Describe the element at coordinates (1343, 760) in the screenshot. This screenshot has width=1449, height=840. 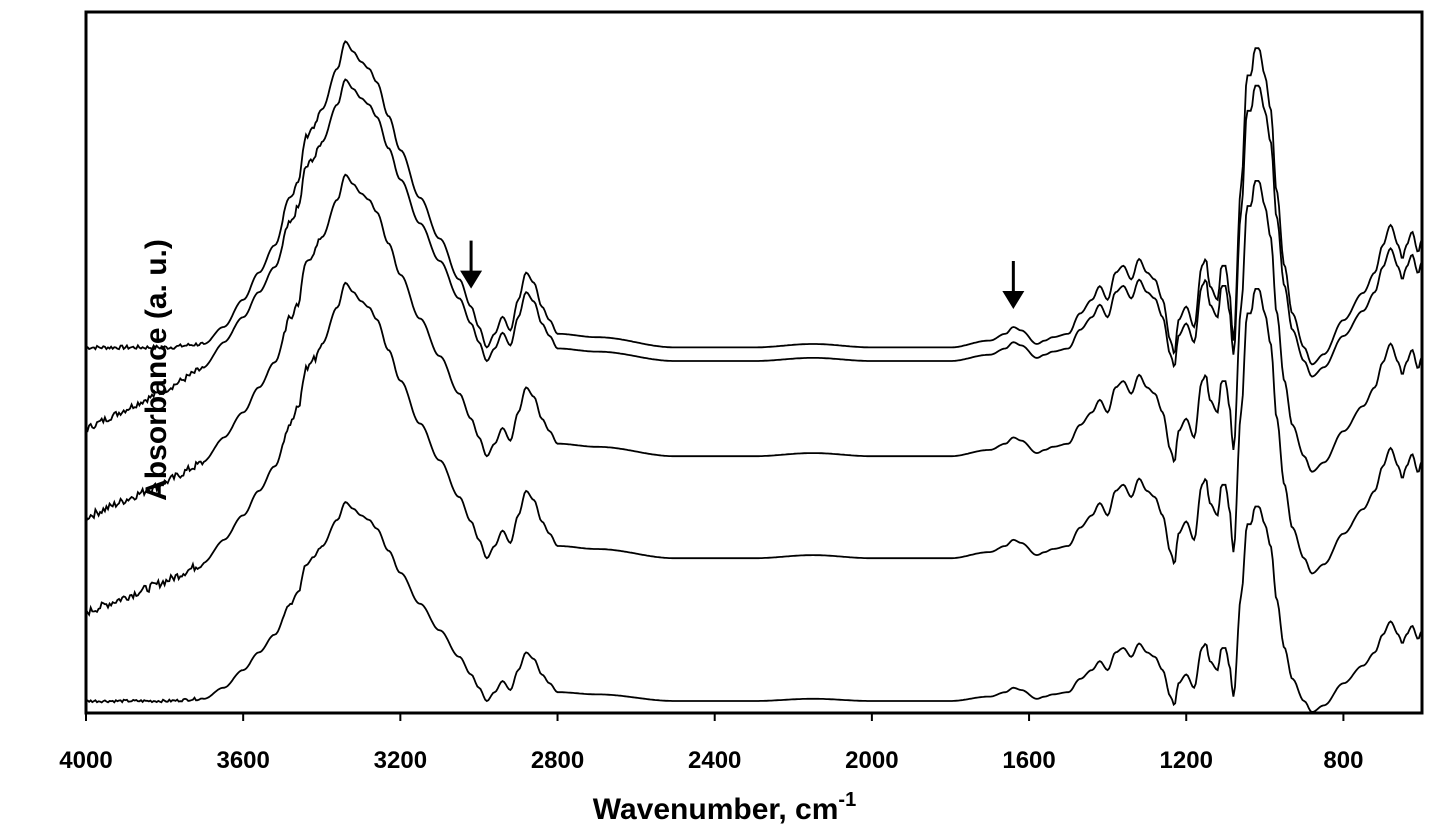
I see `x-tick-label: 800` at that location.